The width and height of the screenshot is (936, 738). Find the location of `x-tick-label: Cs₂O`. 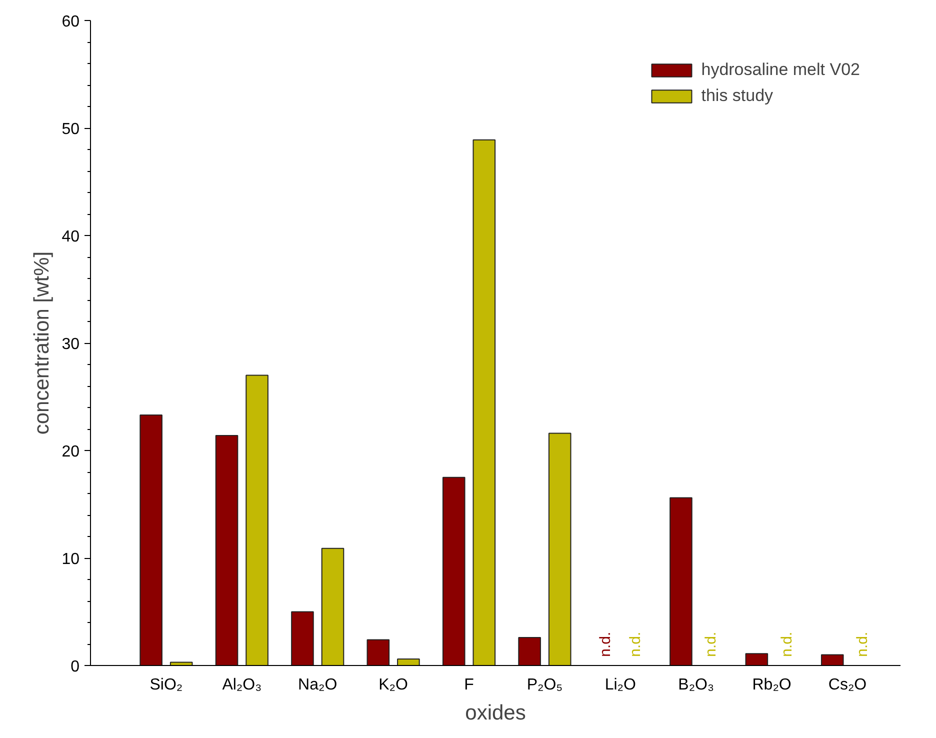

x-tick-label: Cs₂O is located at coordinates (847, 685).